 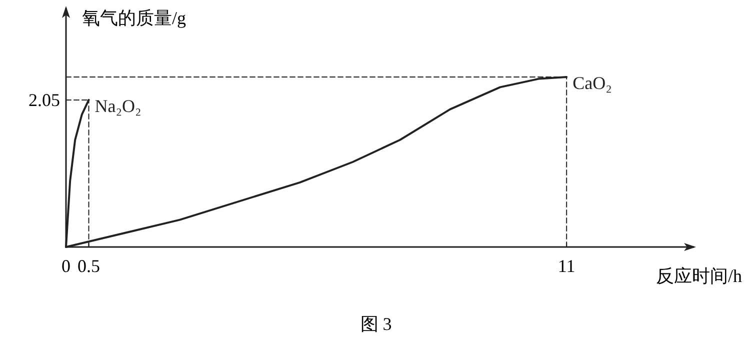 I want to click on y-axis-title: 氧气的质量/g, so click(x=134, y=18).